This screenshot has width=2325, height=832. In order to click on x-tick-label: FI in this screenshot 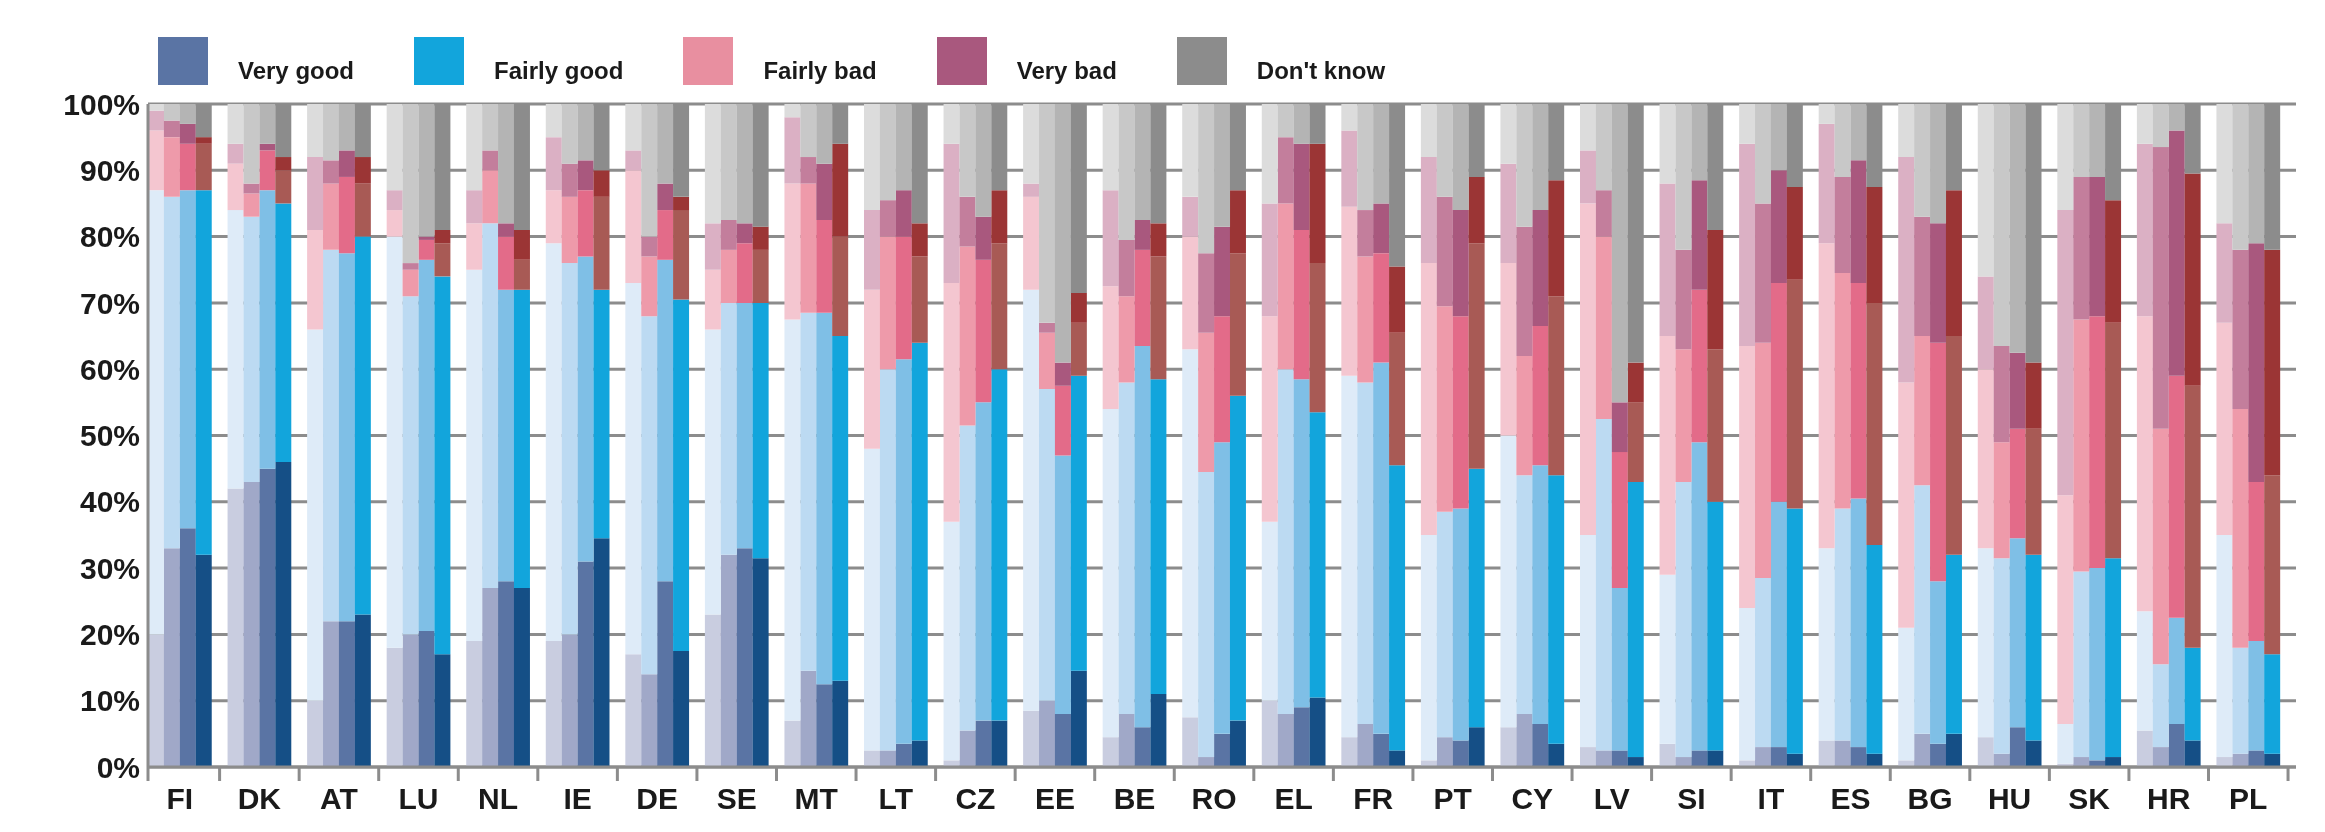, I will do `click(180, 798)`.